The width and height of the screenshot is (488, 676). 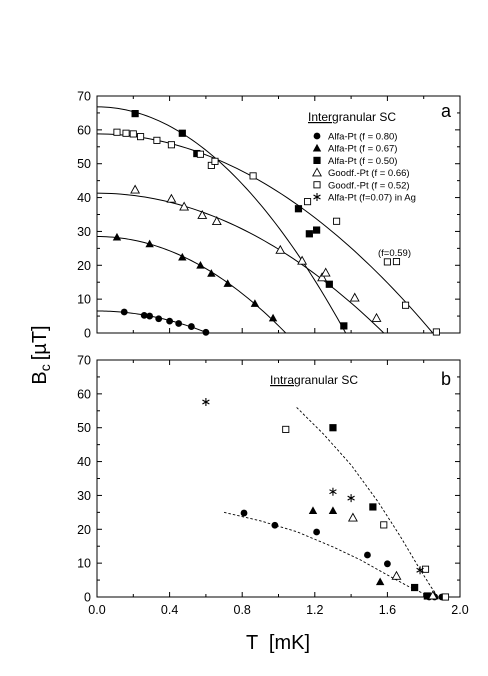 I want to click on legend-marker-filled-square, so click(x=317, y=160).